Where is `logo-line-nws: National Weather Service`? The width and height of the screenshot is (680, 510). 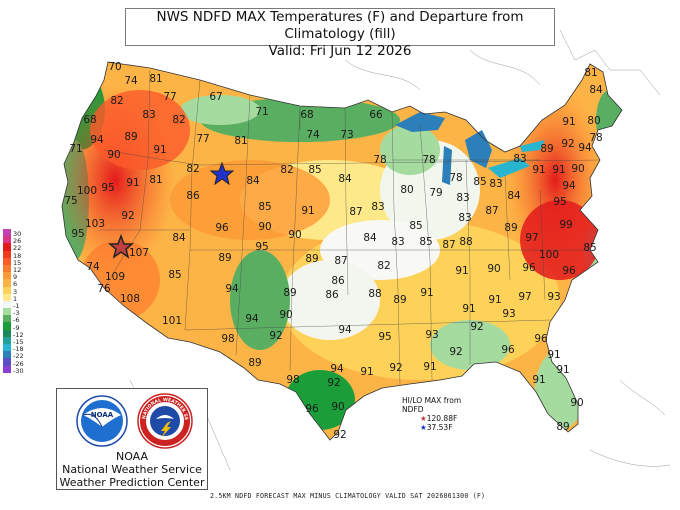 logo-line-nws: National Weather Service is located at coordinates (132, 469).